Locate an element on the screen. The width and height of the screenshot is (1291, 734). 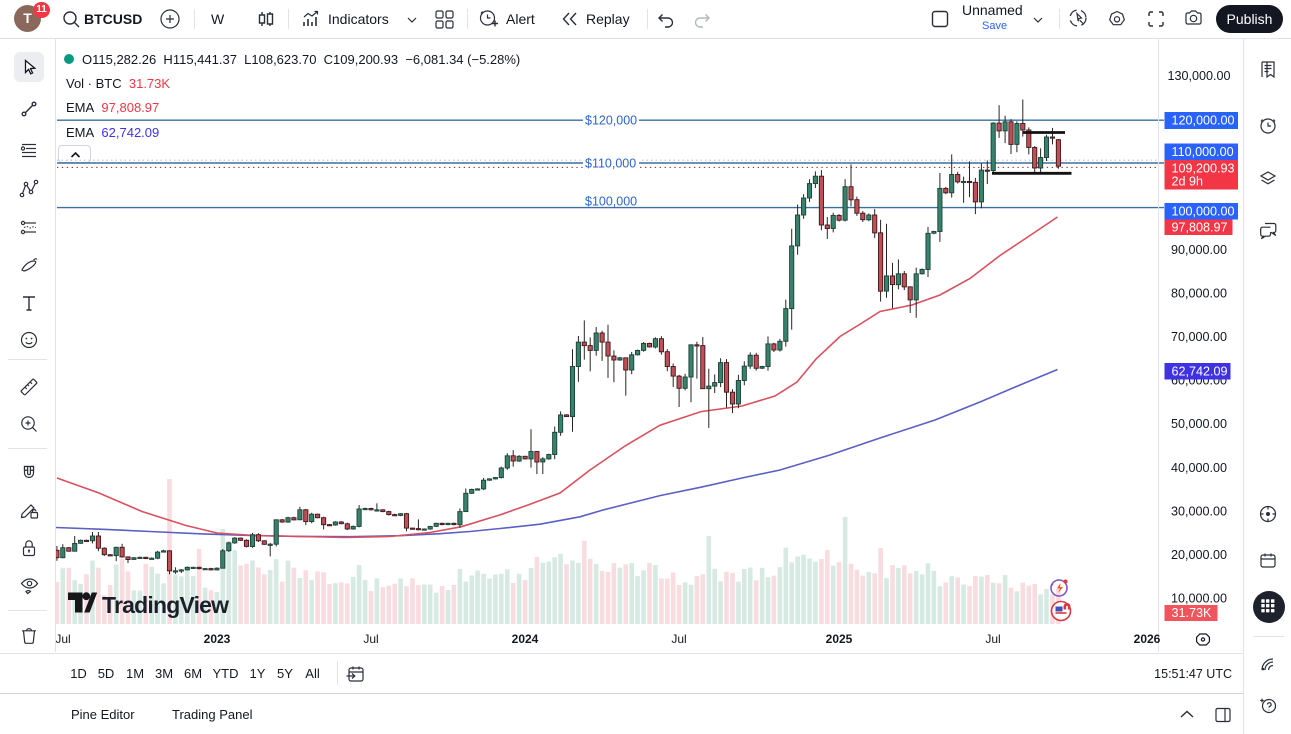
svg-text: 31.73K is located at coordinates (1192, 613).